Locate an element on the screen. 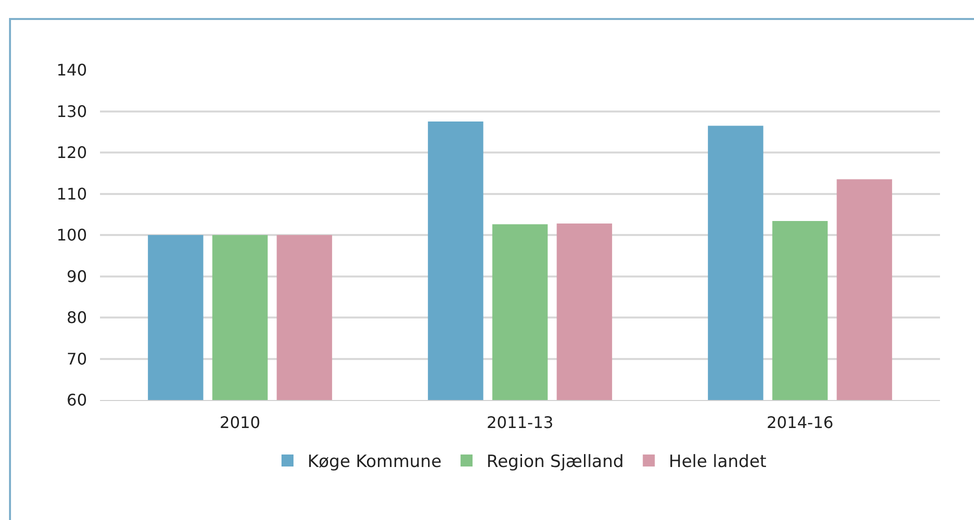 This screenshot has height=520, width=974. y-tick-label: 110 is located at coordinates (71, 194).